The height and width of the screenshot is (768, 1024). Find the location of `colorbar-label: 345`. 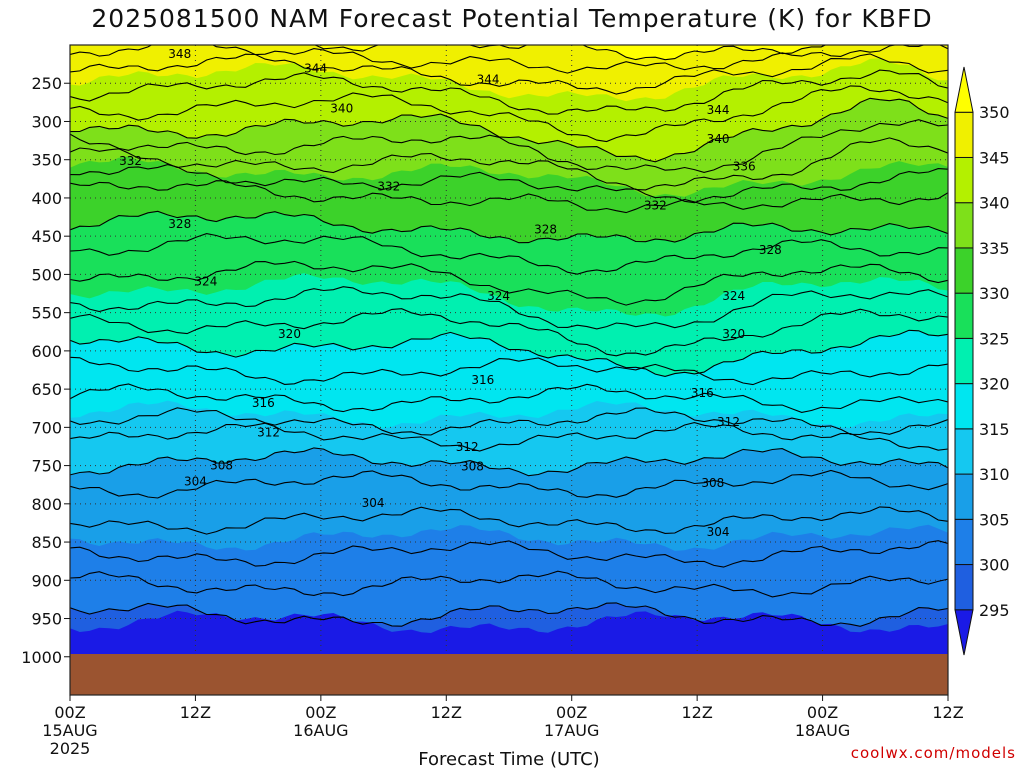

colorbar-label: 345 is located at coordinates (994, 157).